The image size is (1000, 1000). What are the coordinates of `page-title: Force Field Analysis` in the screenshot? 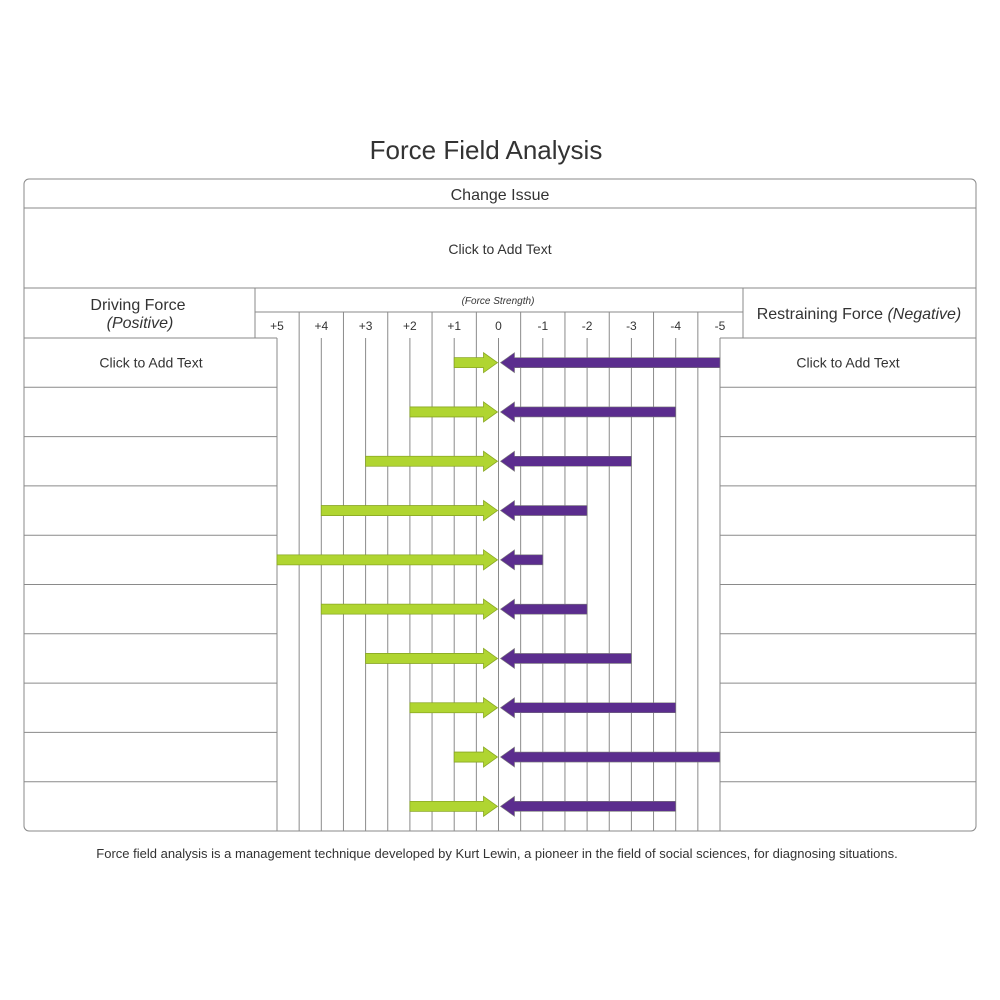 It's located at (486, 150).